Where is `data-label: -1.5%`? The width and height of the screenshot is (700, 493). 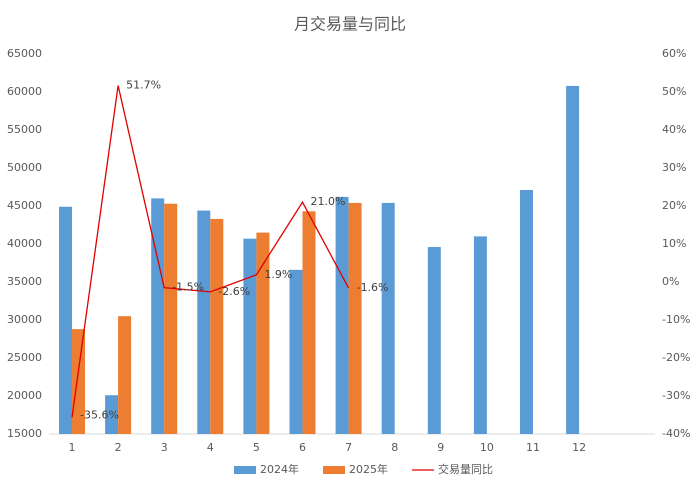 data-label: -1.5% is located at coordinates (188, 287).